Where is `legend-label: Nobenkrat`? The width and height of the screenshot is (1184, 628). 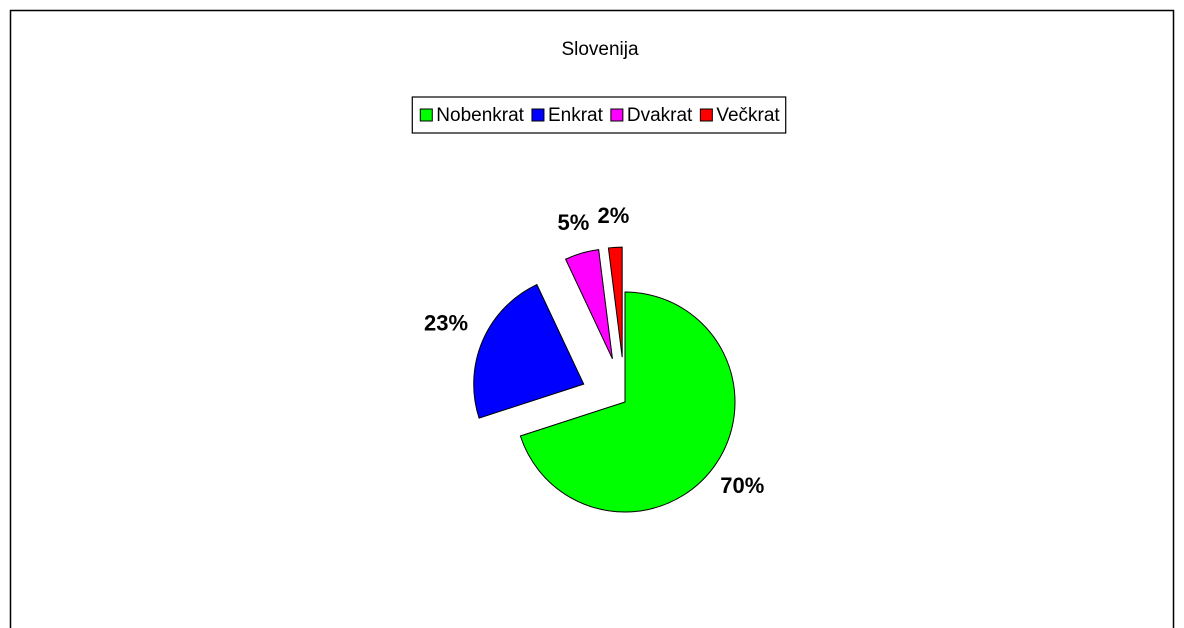 legend-label: Nobenkrat is located at coordinates (480, 115).